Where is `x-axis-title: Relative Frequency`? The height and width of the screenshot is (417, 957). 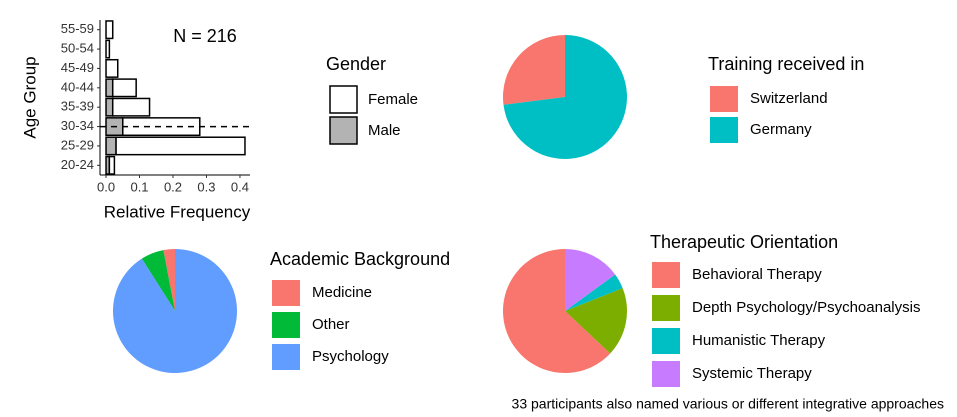
x-axis-title: Relative Frequency is located at coordinates (177, 211).